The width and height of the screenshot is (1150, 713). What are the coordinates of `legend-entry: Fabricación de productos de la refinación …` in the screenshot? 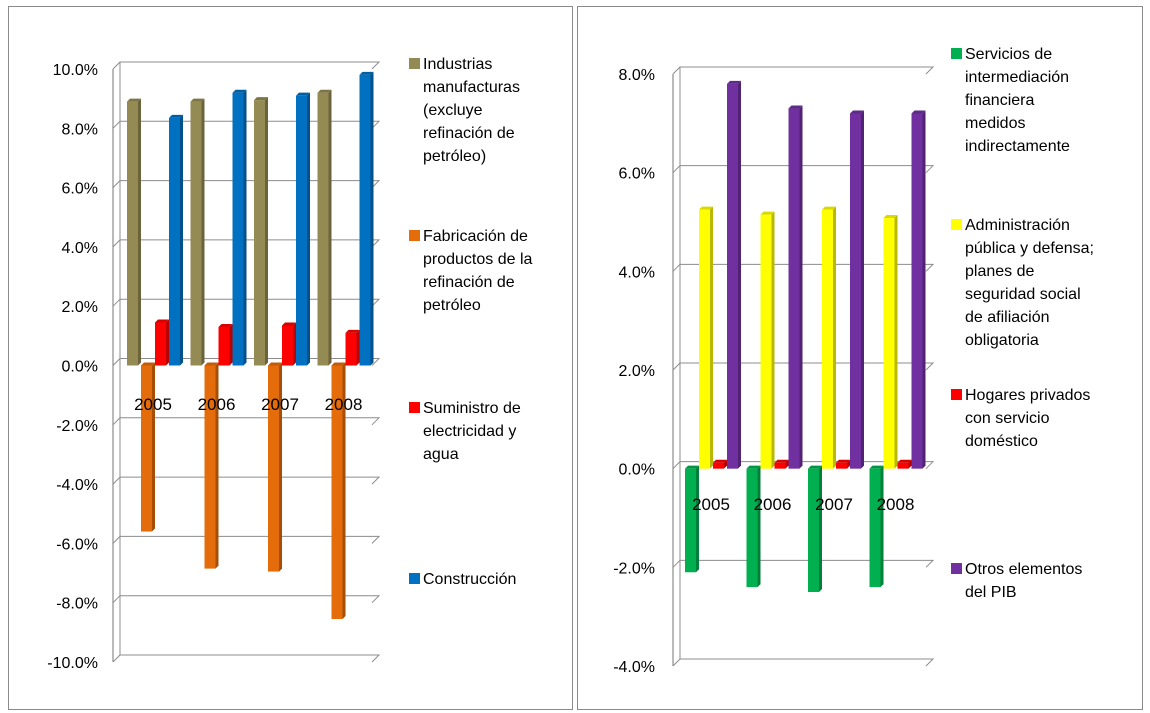 It's located at (471, 271).